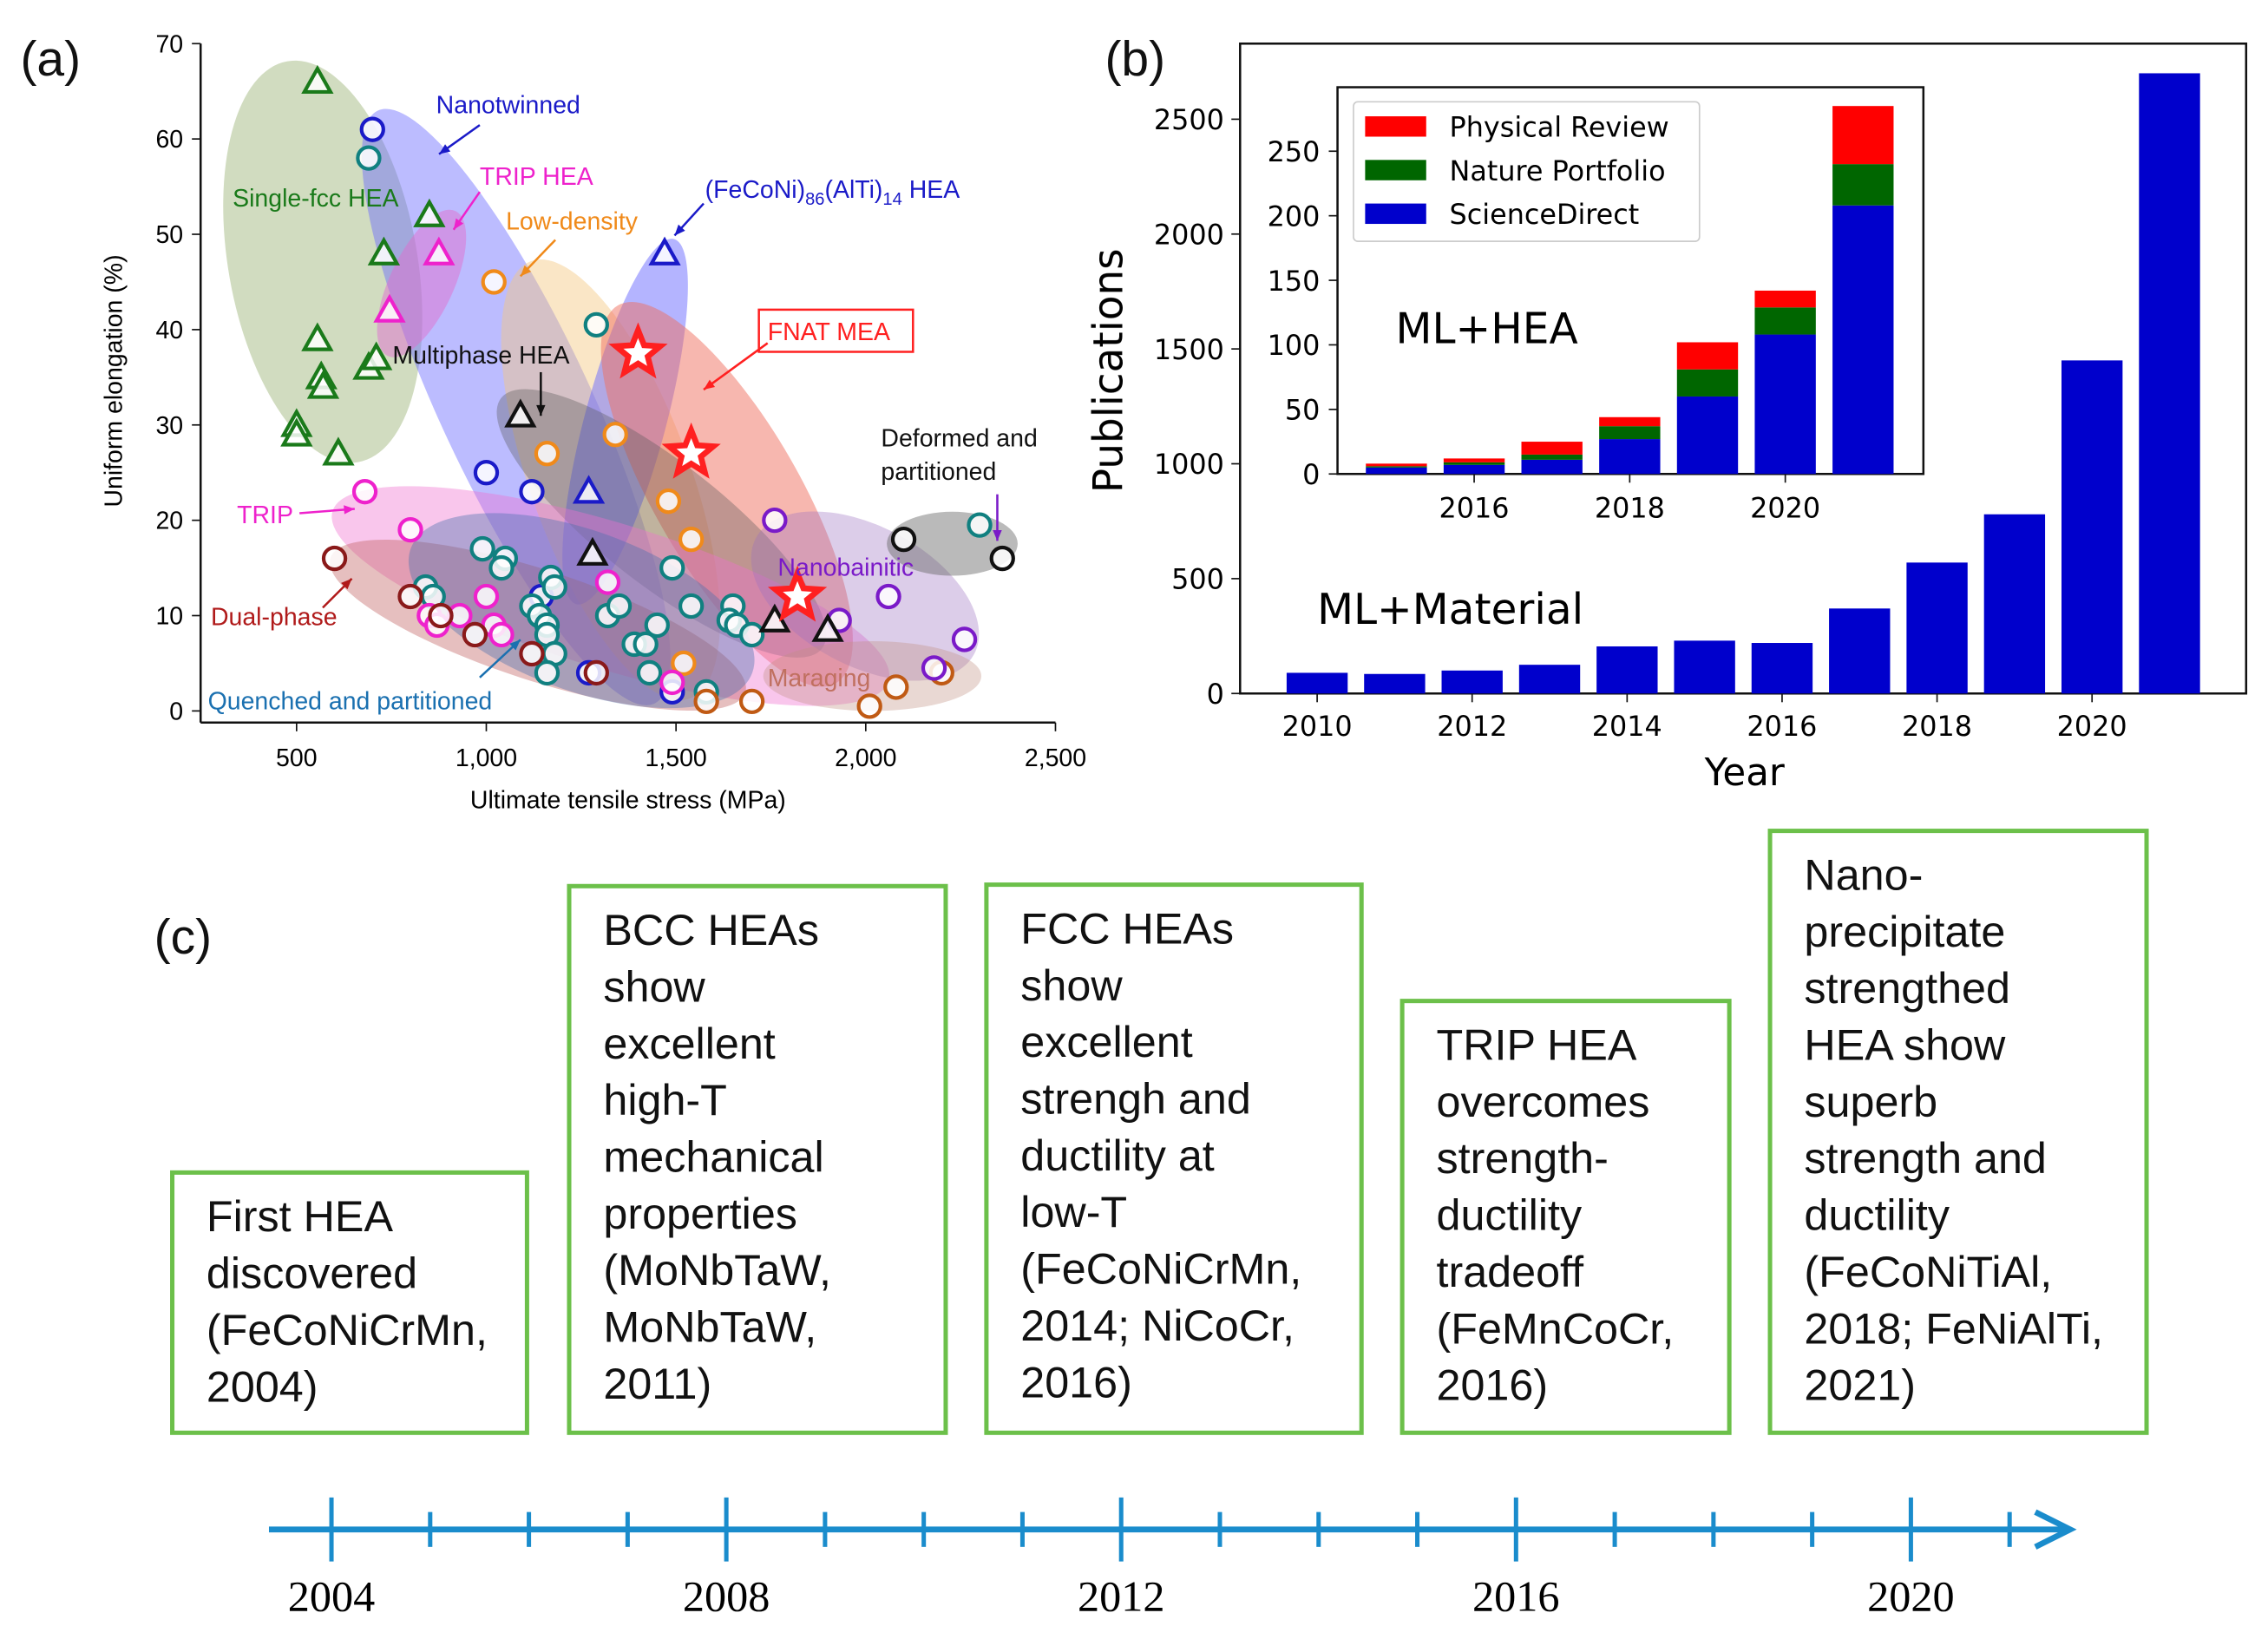  I want to click on event-text-line: tradeoff, so click(1510, 1273).